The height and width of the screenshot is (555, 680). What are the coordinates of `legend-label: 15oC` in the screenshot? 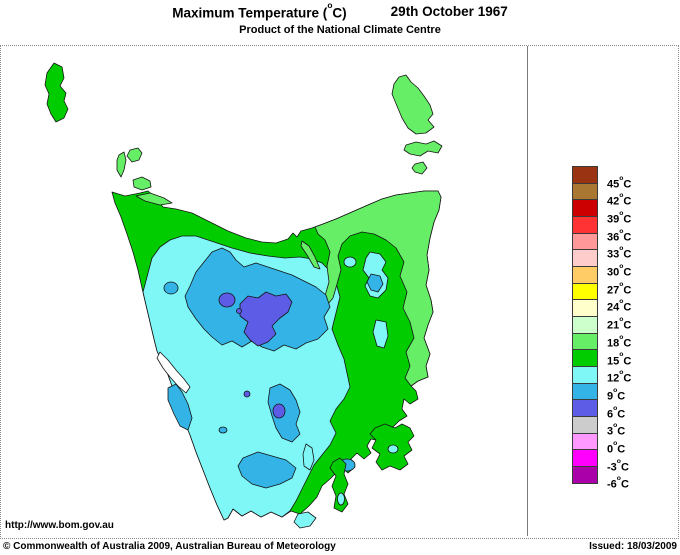 It's located at (619, 359).